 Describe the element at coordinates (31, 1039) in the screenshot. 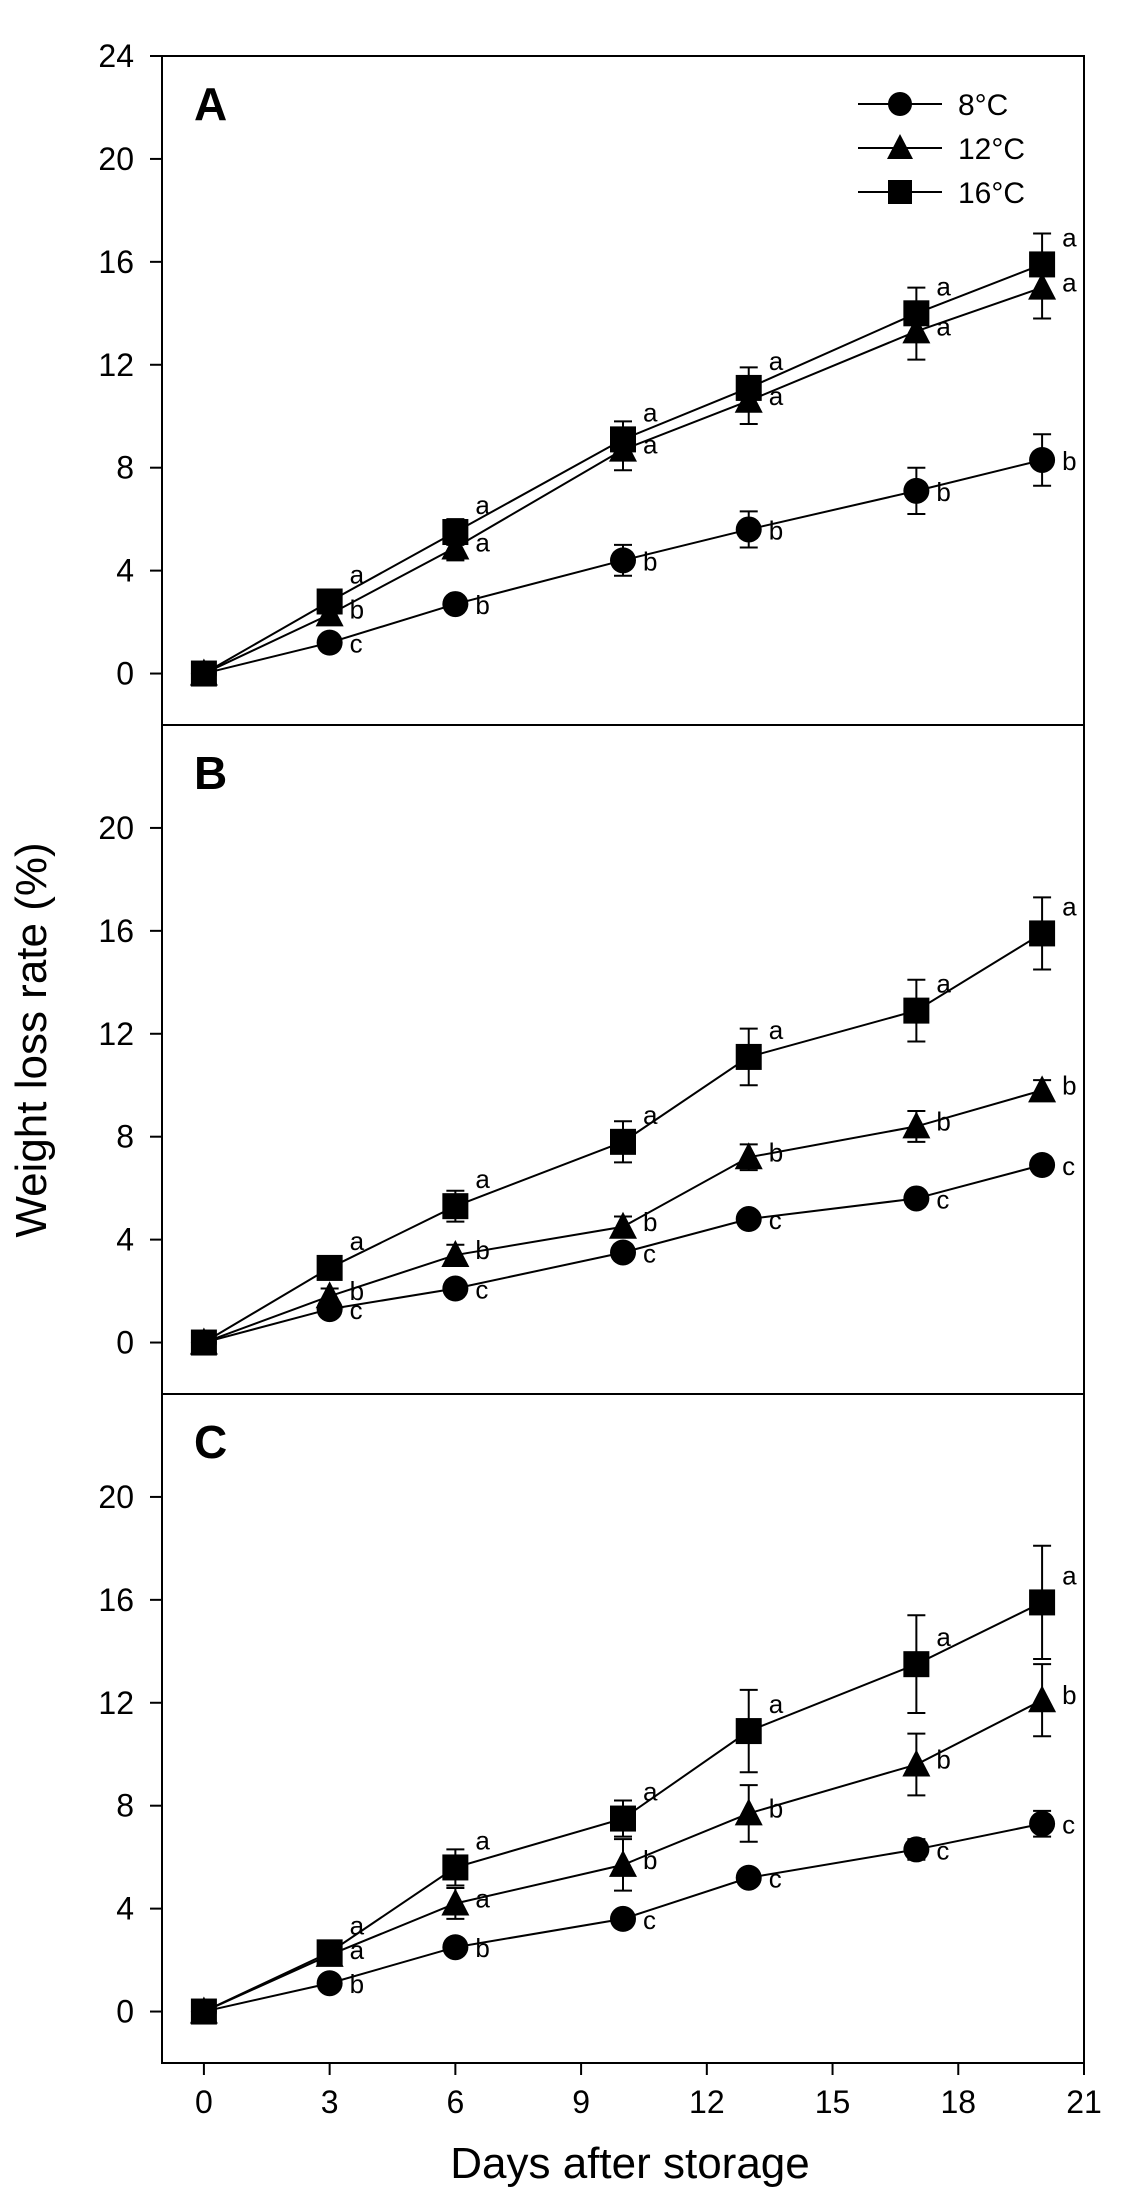

I see `y-axis-label: Weight loss rate (%)` at that location.